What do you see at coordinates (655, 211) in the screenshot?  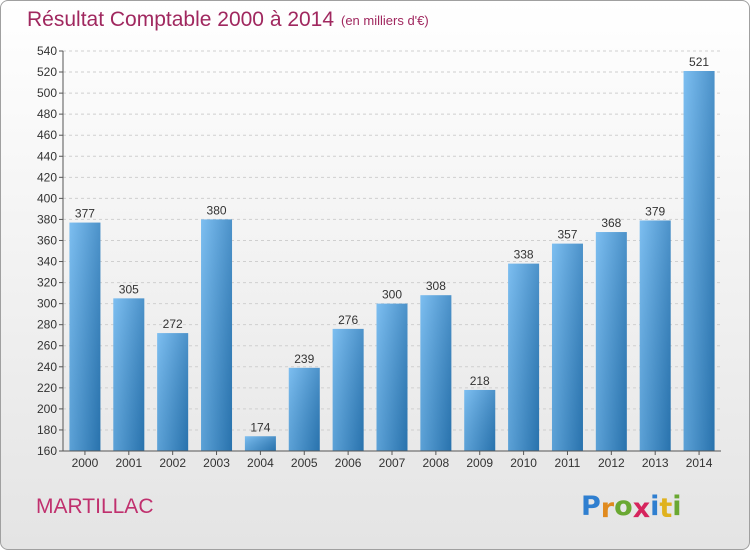 I see `value-label: 379` at bounding box center [655, 211].